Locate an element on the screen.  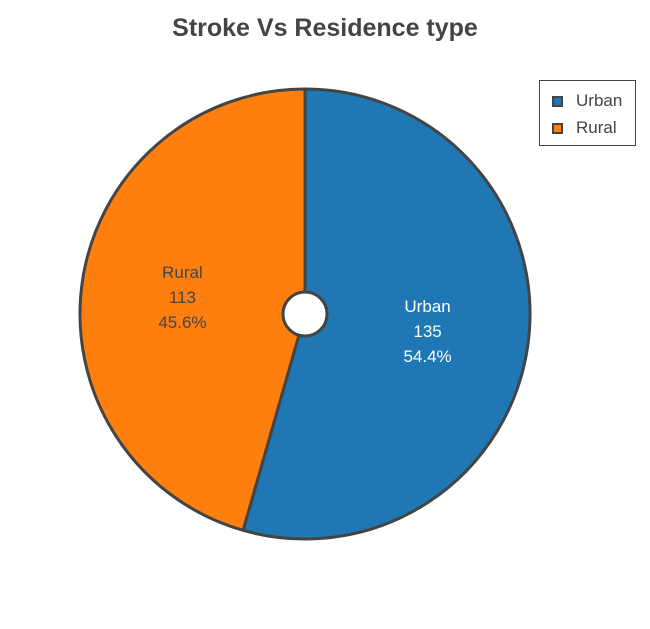
center-hole is located at coordinates (305, 314).